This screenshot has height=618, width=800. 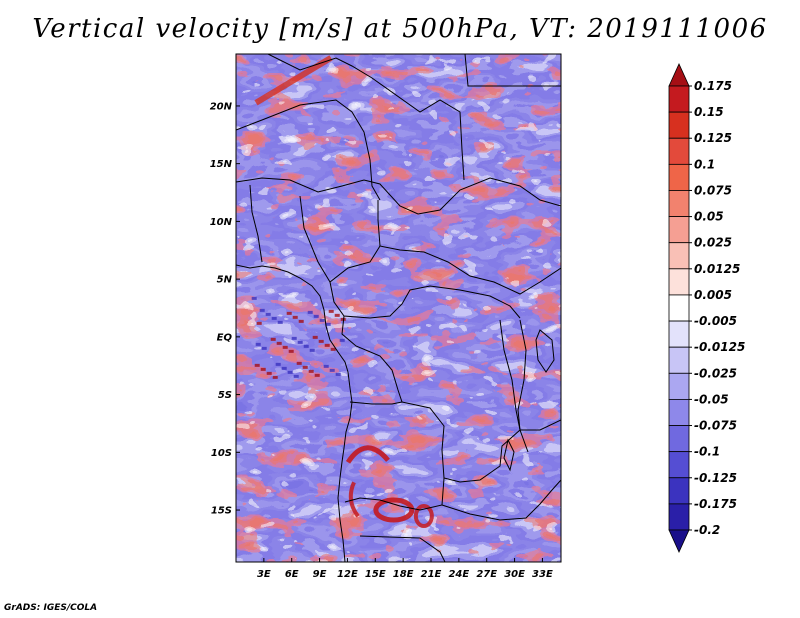 I want to click on colorbar-label: 0.05, so click(x=709, y=217).